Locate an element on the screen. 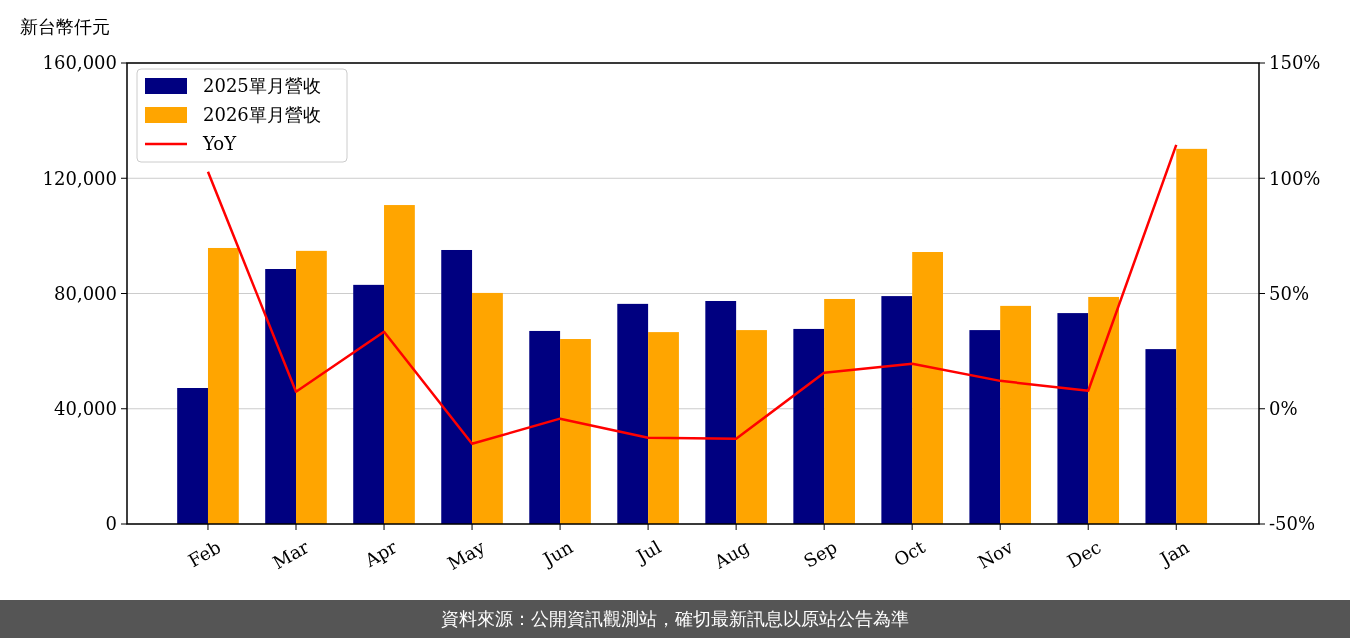  x-tick-label: Jun is located at coordinates (557, 553).